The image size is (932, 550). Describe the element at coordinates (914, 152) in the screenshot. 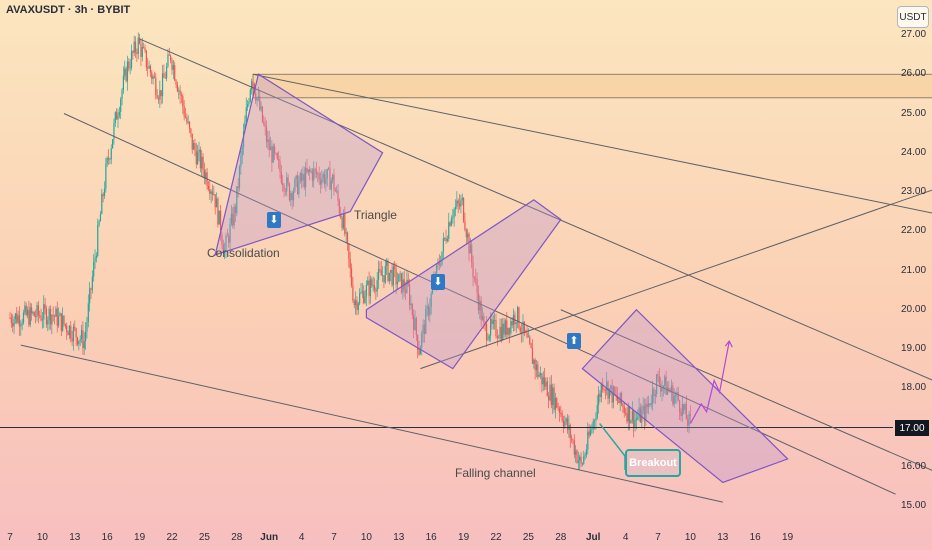

I see `y-tick-label: 24.00` at that location.